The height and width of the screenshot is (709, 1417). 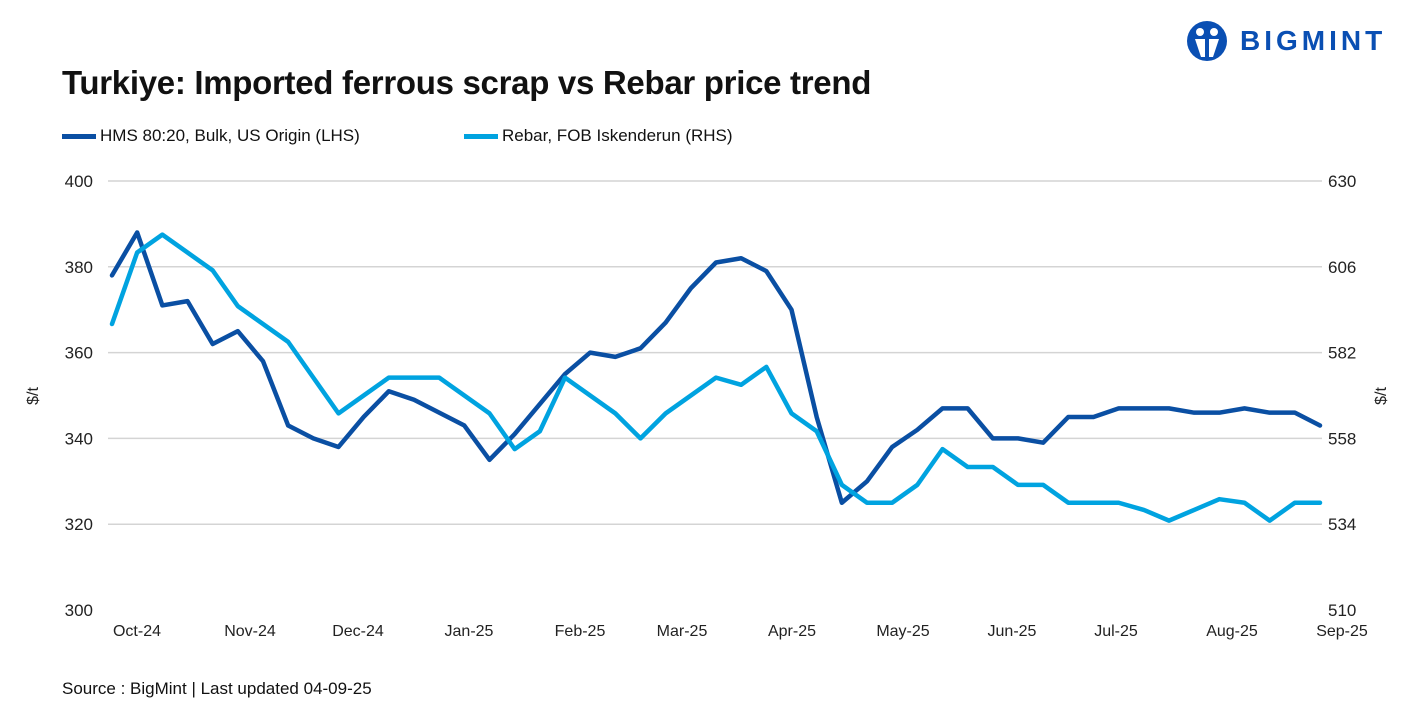 What do you see at coordinates (79, 267) in the screenshot?
I see `y-tick-left: 380` at bounding box center [79, 267].